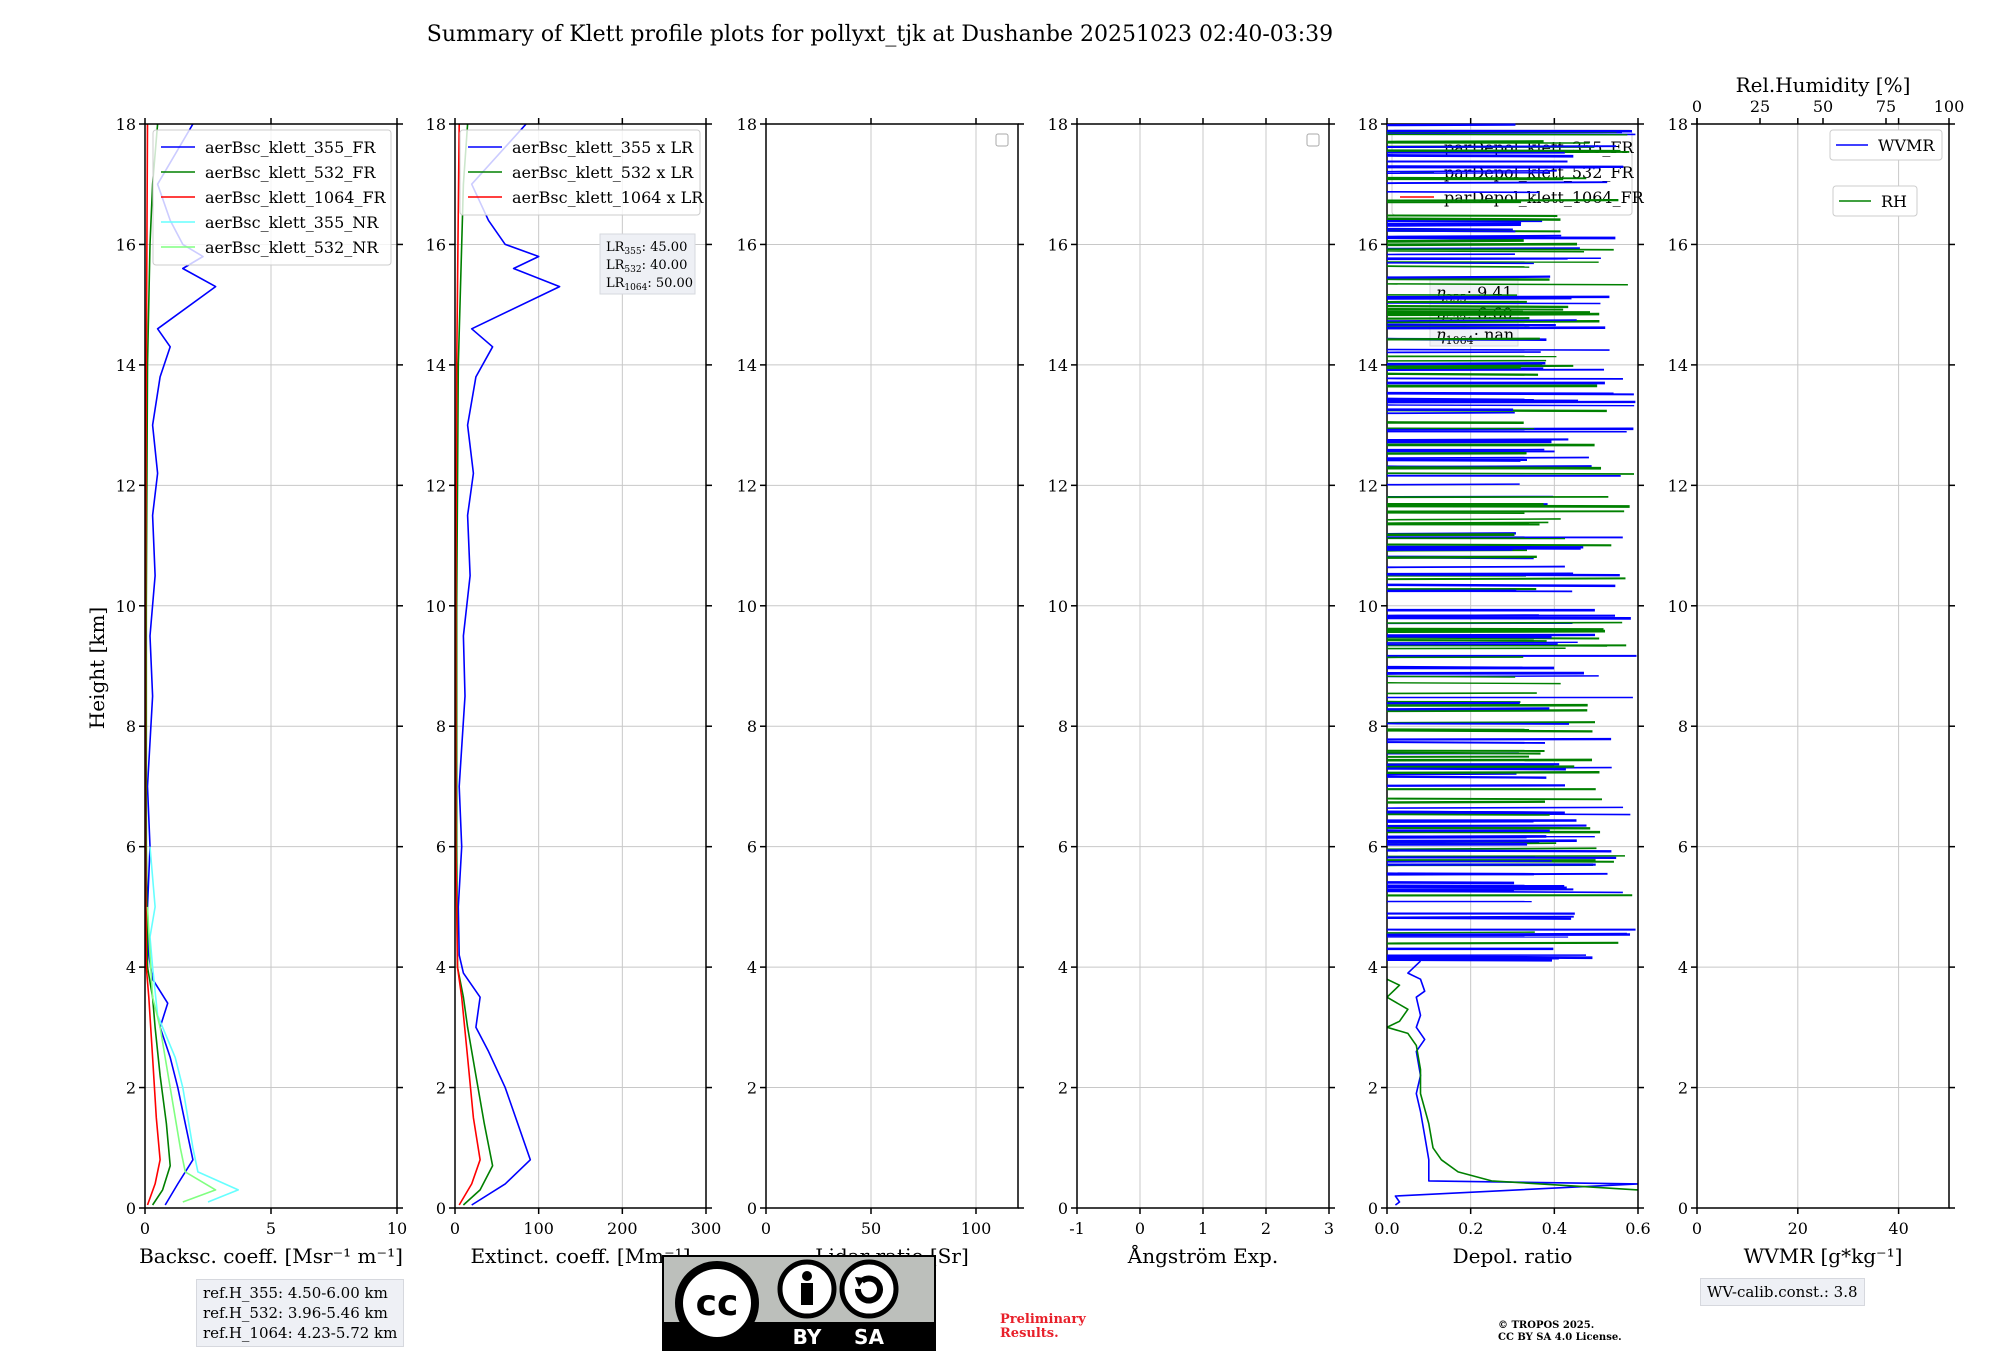 The height and width of the screenshot is (1360, 2000). I want to click on x-tick-label: 20, so click(1798, 1228).